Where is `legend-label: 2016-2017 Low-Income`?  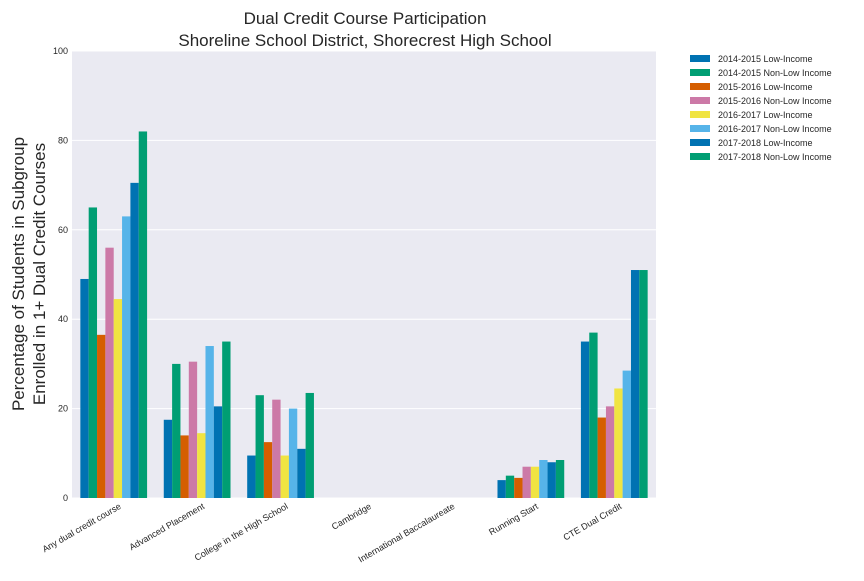 legend-label: 2016-2017 Low-Income is located at coordinates (765, 115).